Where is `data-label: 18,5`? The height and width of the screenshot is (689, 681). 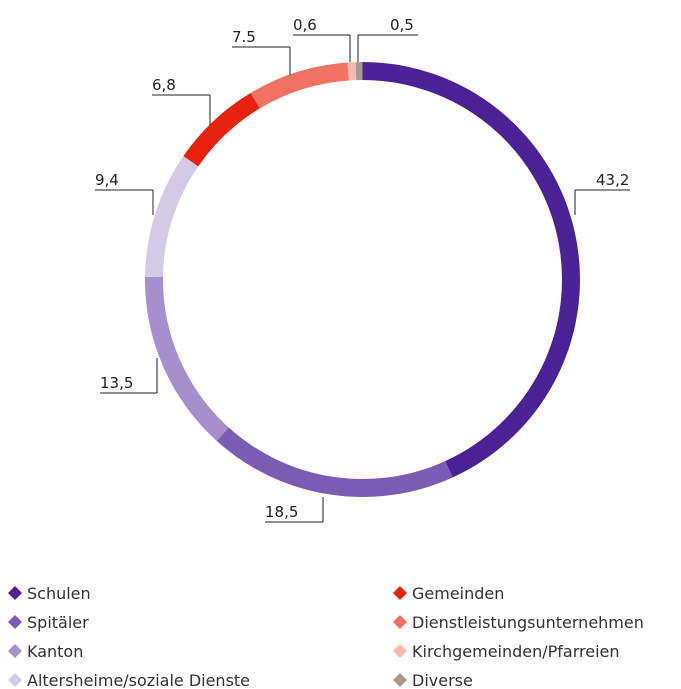 data-label: 18,5 is located at coordinates (281, 512).